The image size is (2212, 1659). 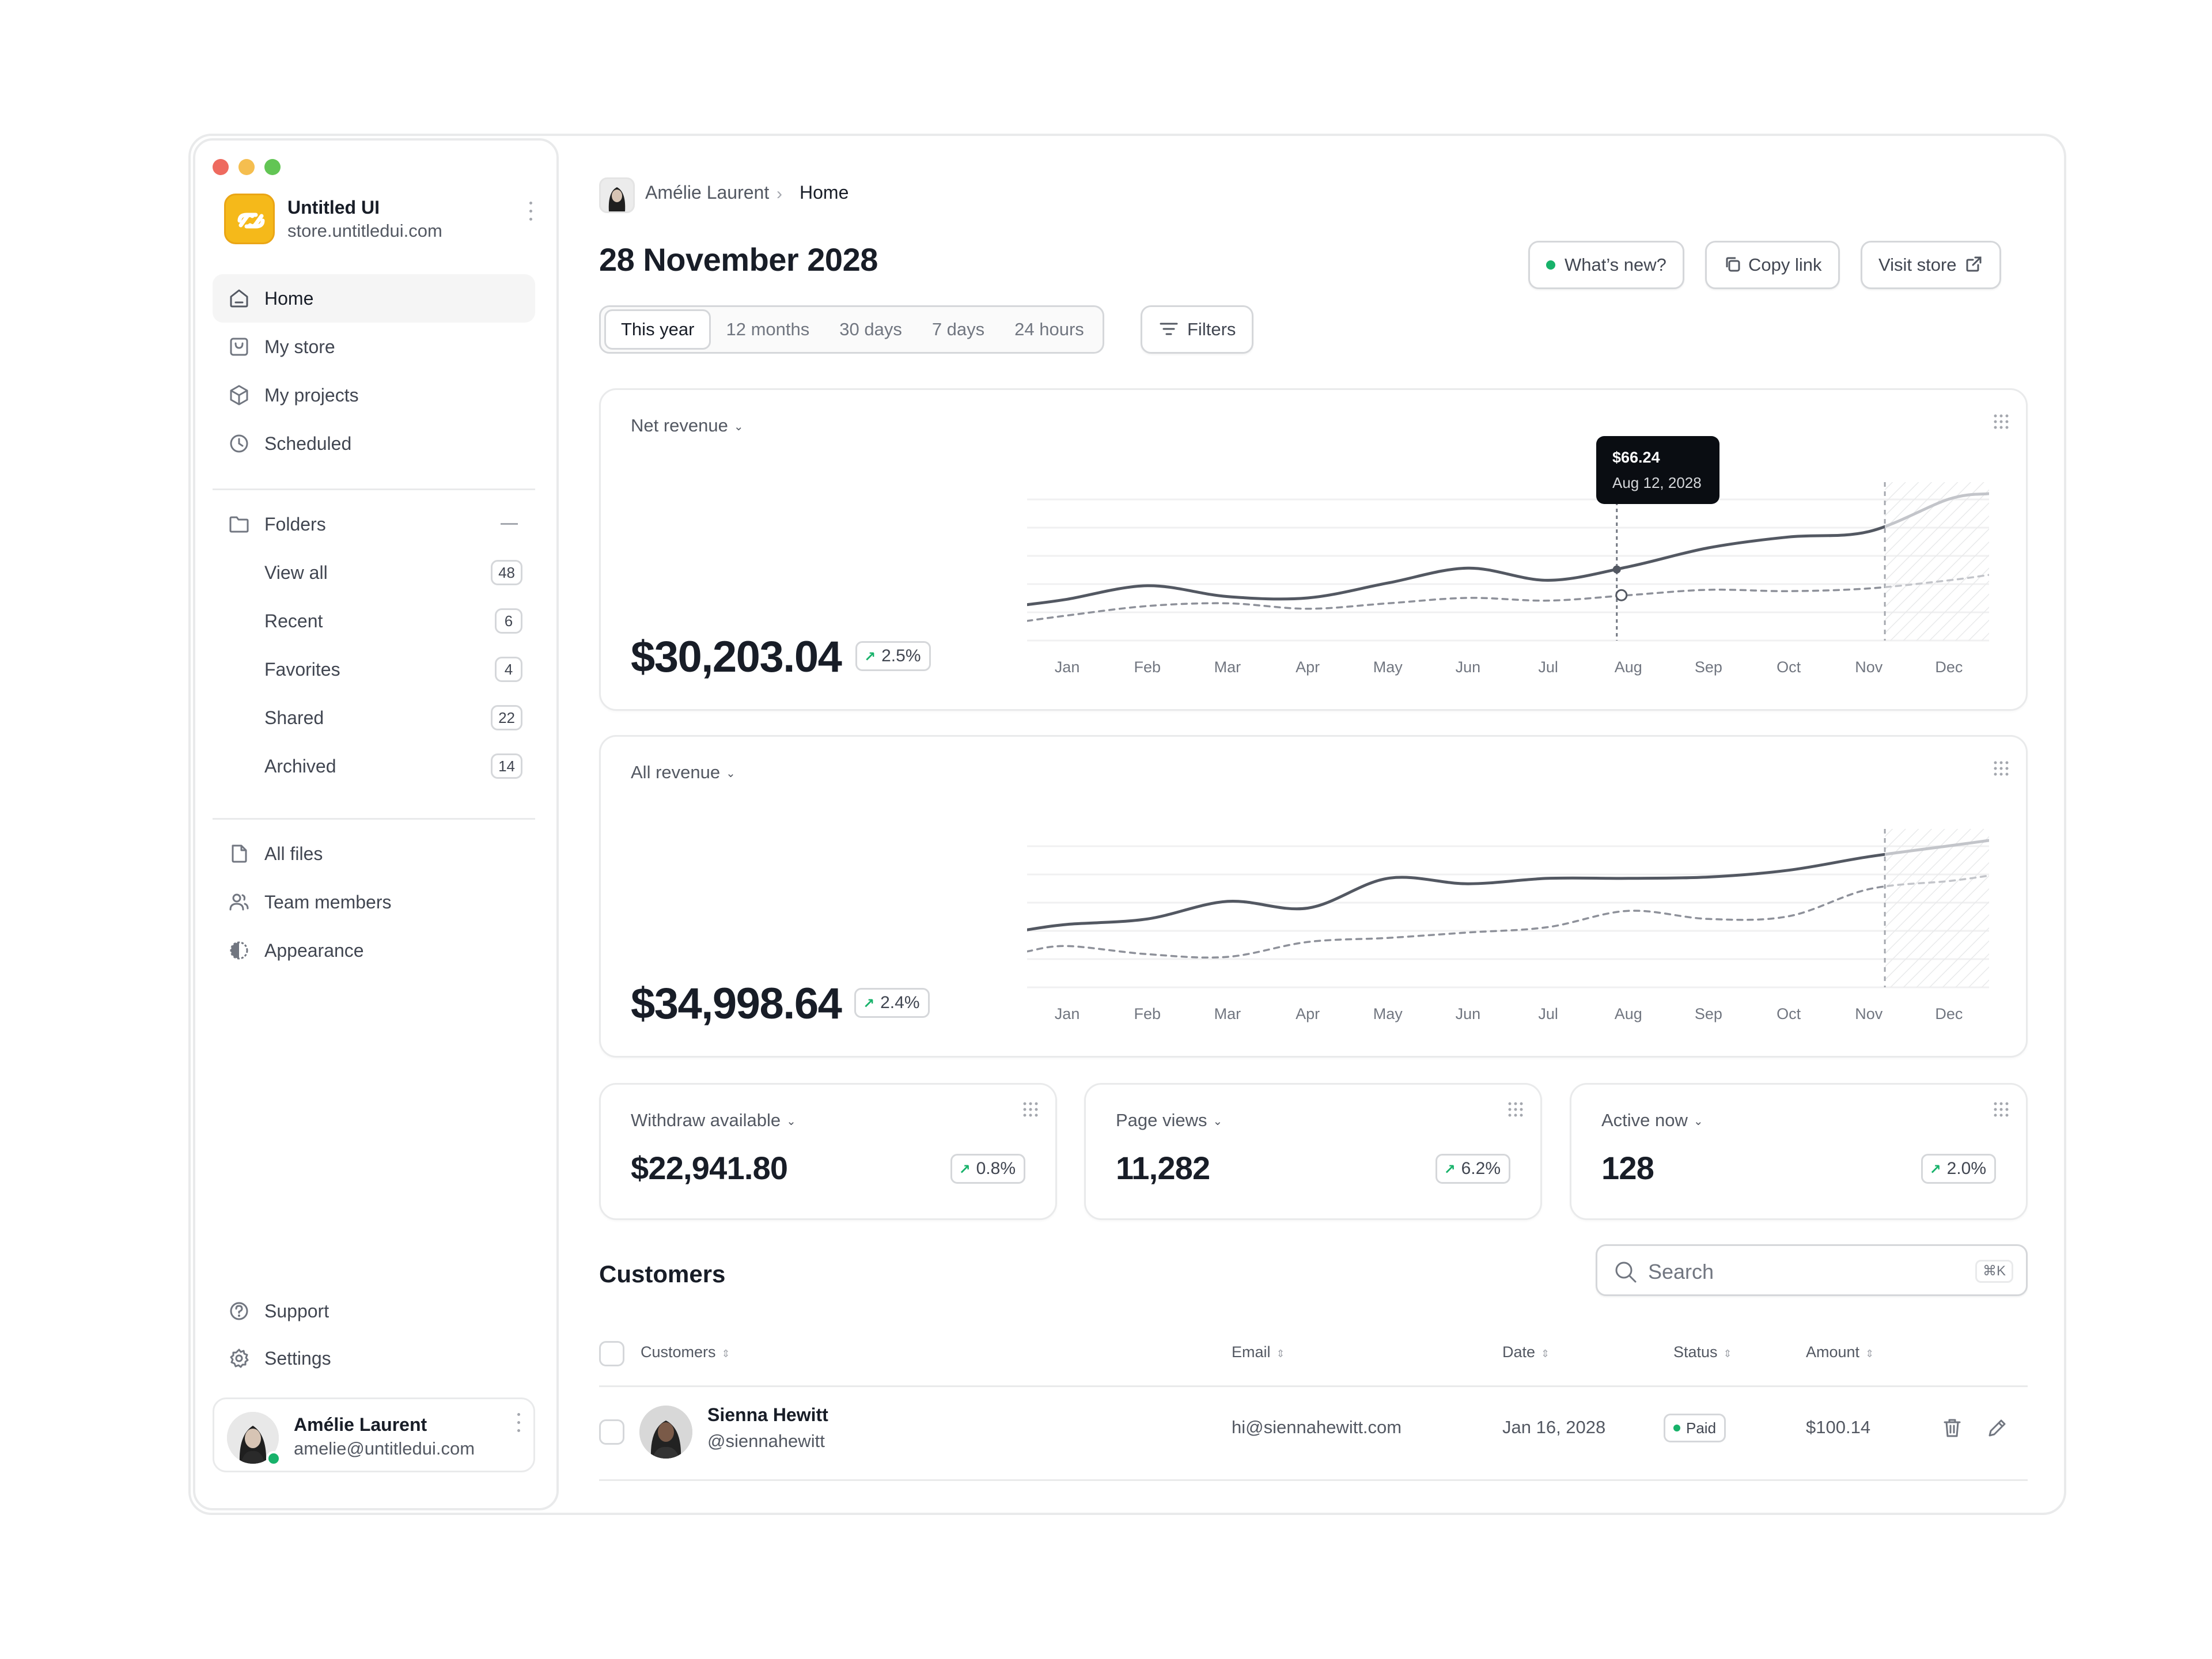 What do you see at coordinates (1616, 569) in the screenshot?
I see `hover-point` at bounding box center [1616, 569].